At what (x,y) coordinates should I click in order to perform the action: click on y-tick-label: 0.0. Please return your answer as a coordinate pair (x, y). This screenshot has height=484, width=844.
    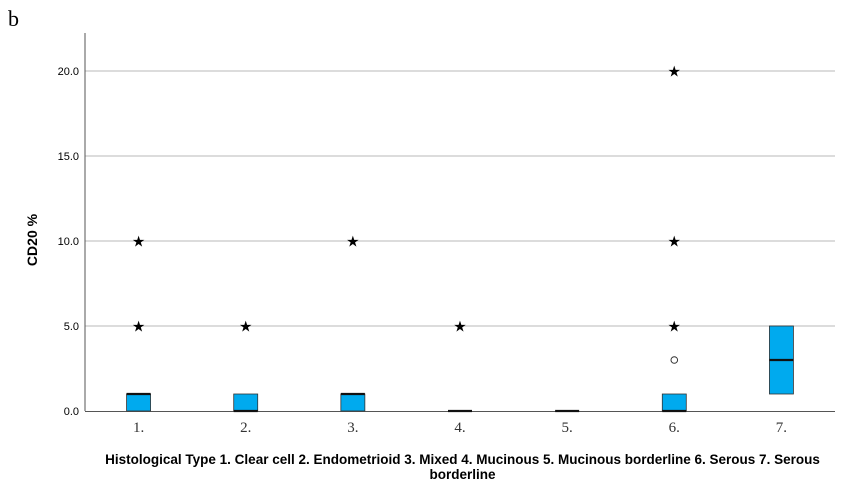
    Looking at the image, I should click on (71, 412).